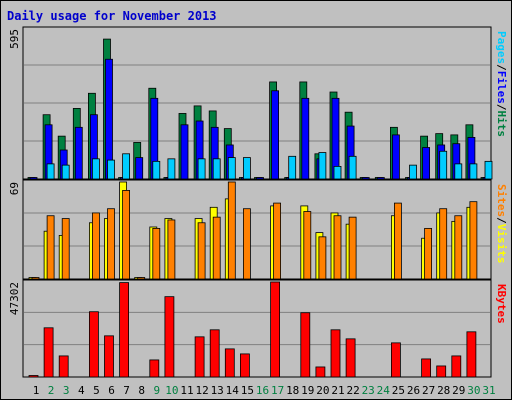  I want to click on x-tick-label: 12, so click(201, 390).